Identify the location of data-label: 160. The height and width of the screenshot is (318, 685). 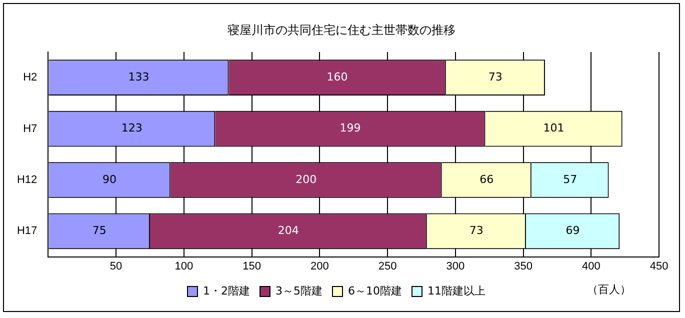
(337, 77).